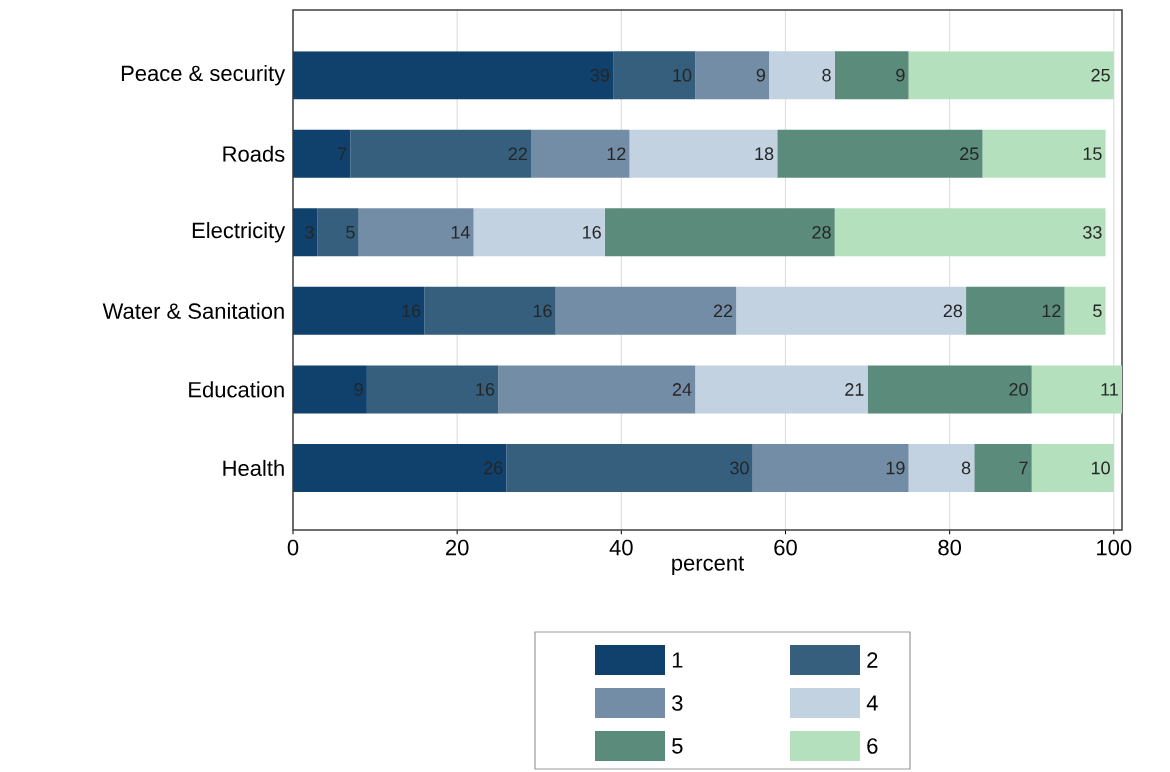  What do you see at coordinates (239, 232) in the screenshot?
I see `y-tick-label: Electricity` at bounding box center [239, 232].